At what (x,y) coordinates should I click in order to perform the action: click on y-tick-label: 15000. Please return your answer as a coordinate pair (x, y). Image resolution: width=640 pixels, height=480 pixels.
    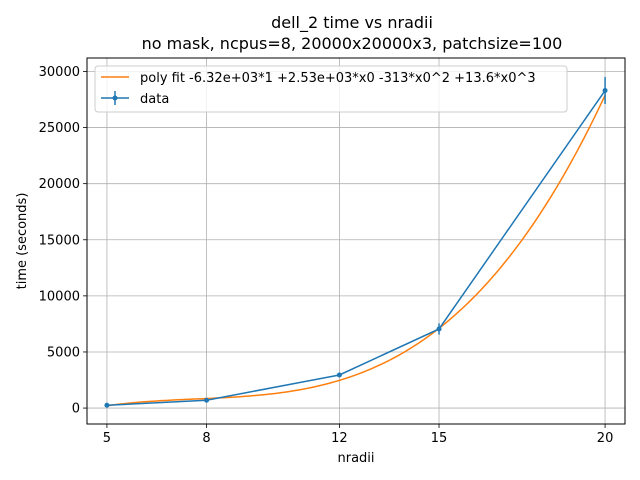
    Looking at the image, I should click on (59, 240).